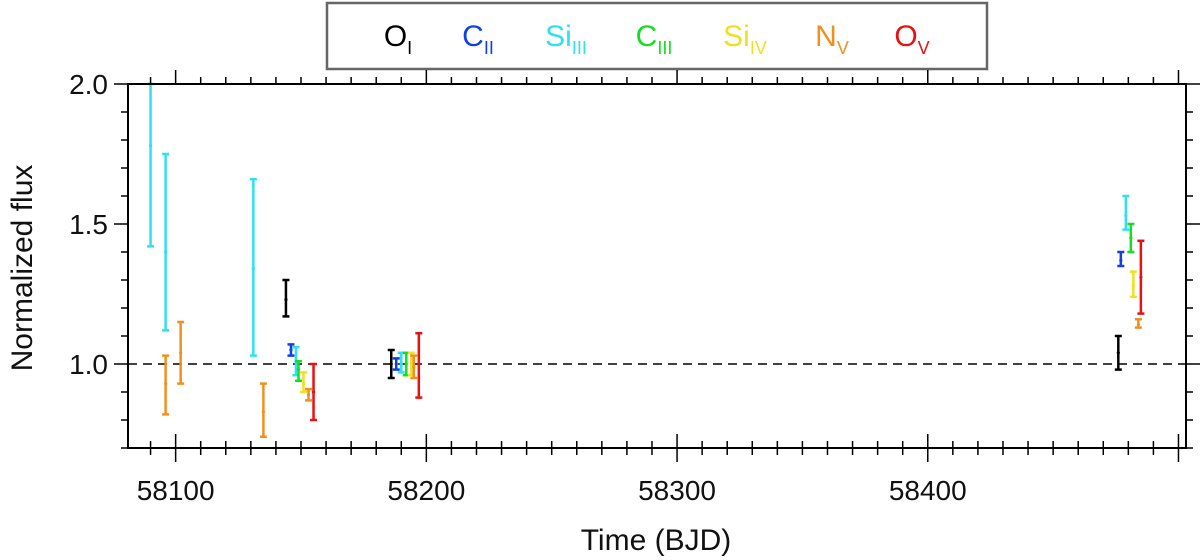  I want to click on y-tick-label: 1.0, so click(88, 364).